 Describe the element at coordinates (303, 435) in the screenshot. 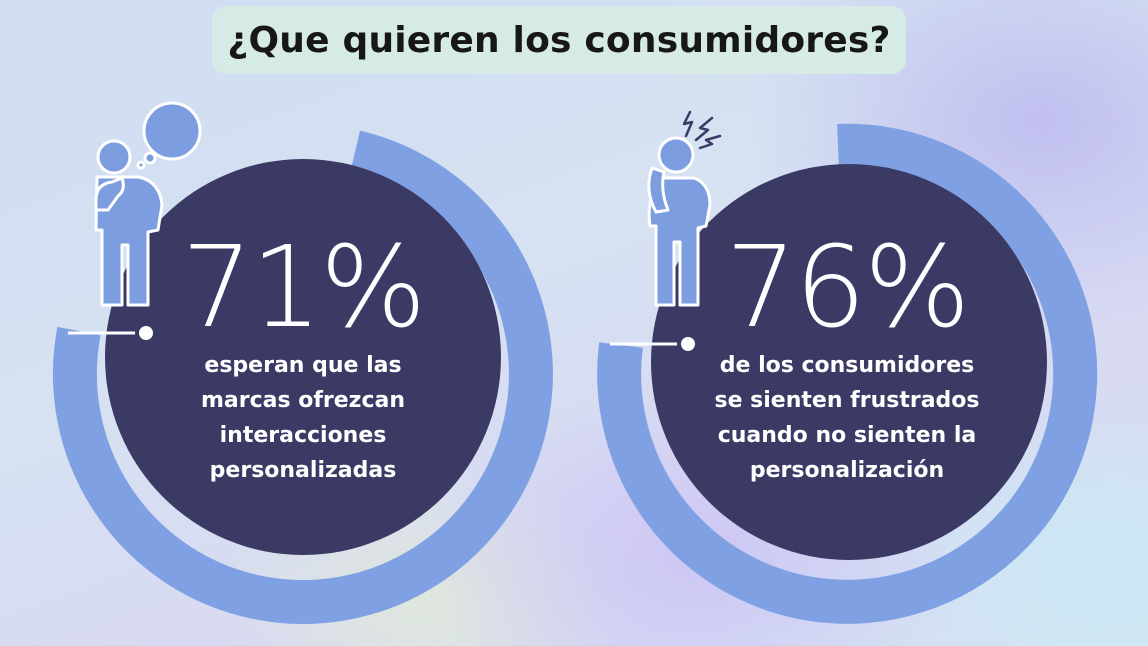

I see `stat-line: interacciones` at that location.